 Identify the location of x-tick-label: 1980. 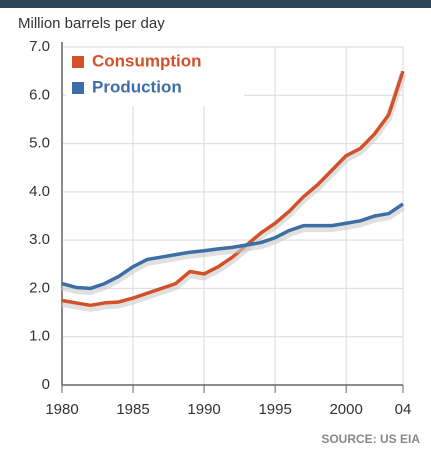
(61, 409).